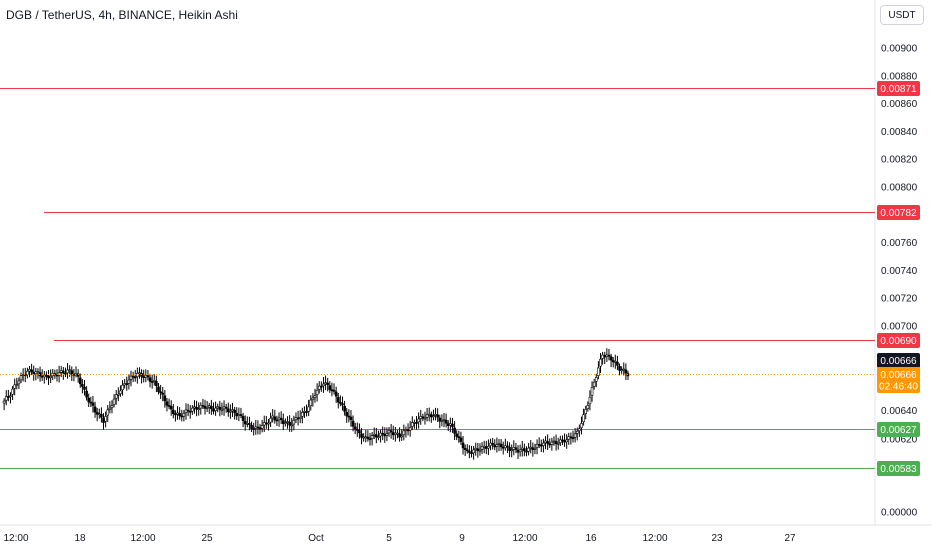 The image size is (932, 550). I want to click on time-tick-label: 23, so click(717, 538).